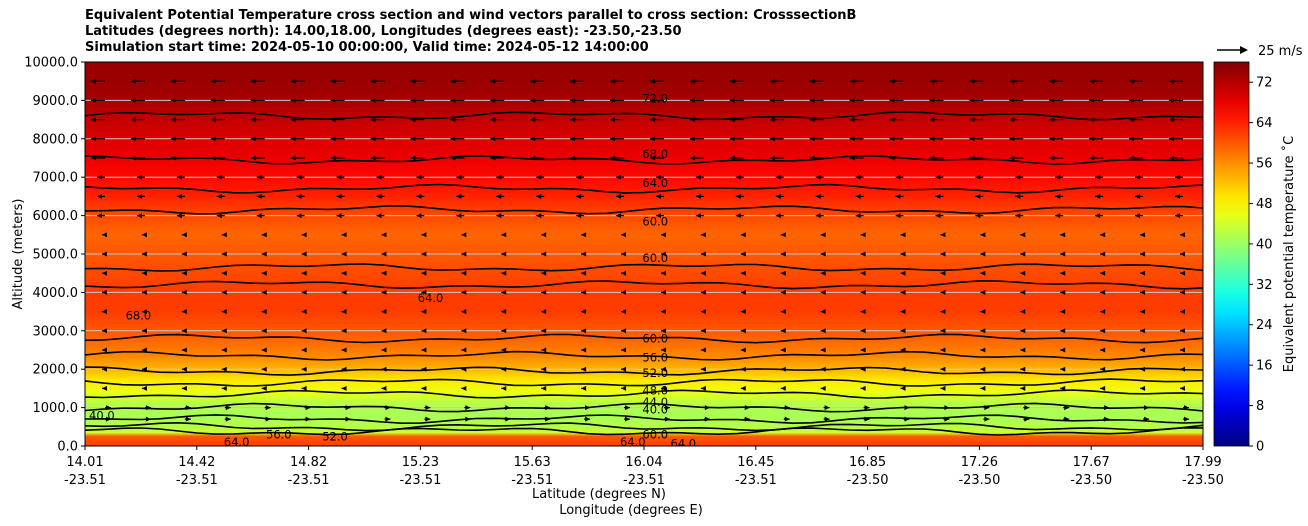 This screenshot has width=1308, height=526. What do you see at coordinates (1243, 258) in the screenshot?
I see `colorbar: 0 8 16 24 32 40 48 56 64 72` at bounding box center [1243, 258].